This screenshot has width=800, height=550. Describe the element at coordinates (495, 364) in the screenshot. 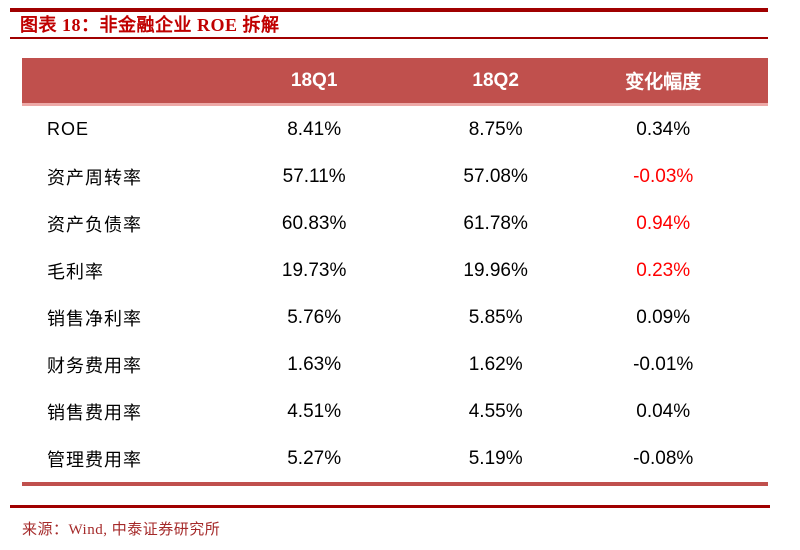

I see `value-cell-18q2: 1.62%` at that location.